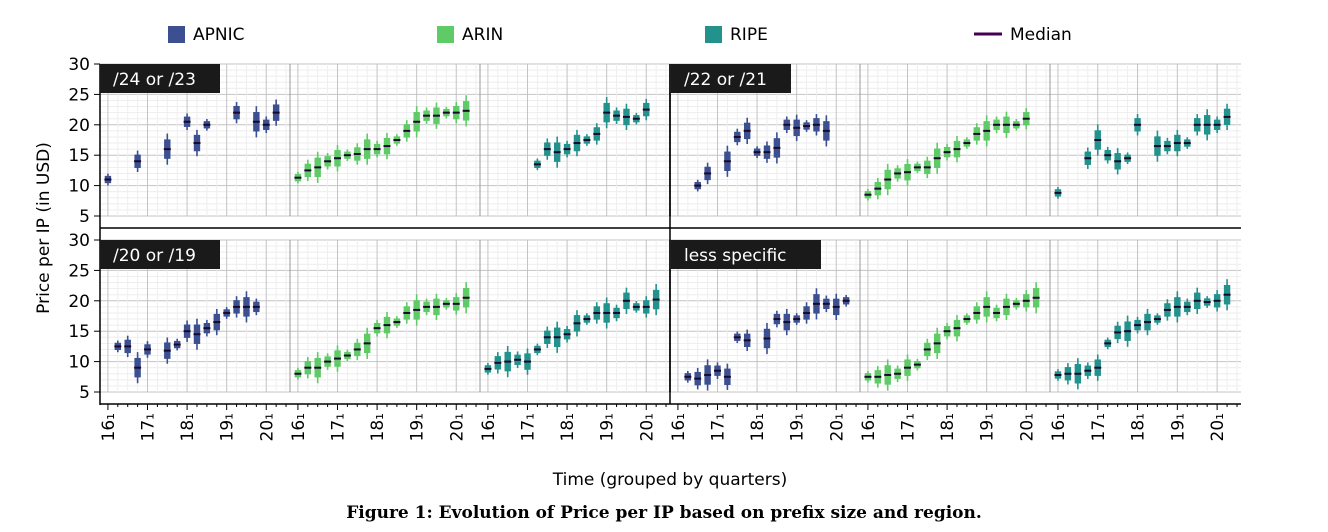 The width and height of the screenshot is (1328, 532). Describe the element at coordinates (1041, 35) in the screenshot. I see `legend-label: Median` at that location.